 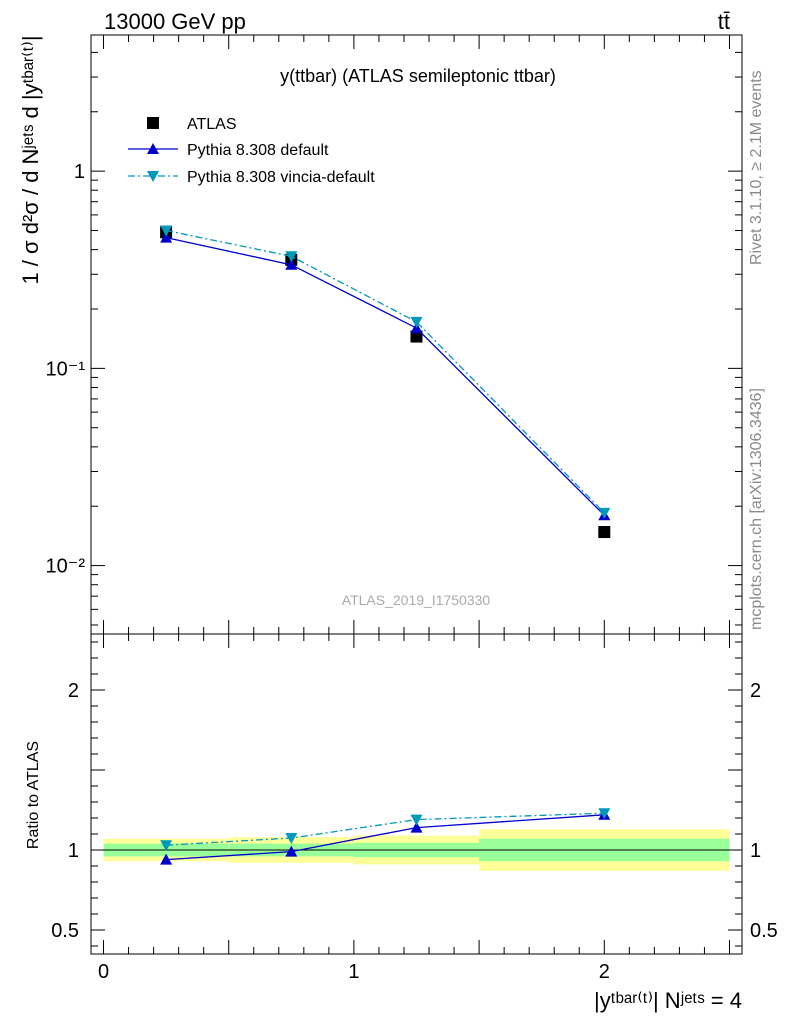 I want to click on ratio-y-tick-label-right: 1, so click(x=755, y=851).